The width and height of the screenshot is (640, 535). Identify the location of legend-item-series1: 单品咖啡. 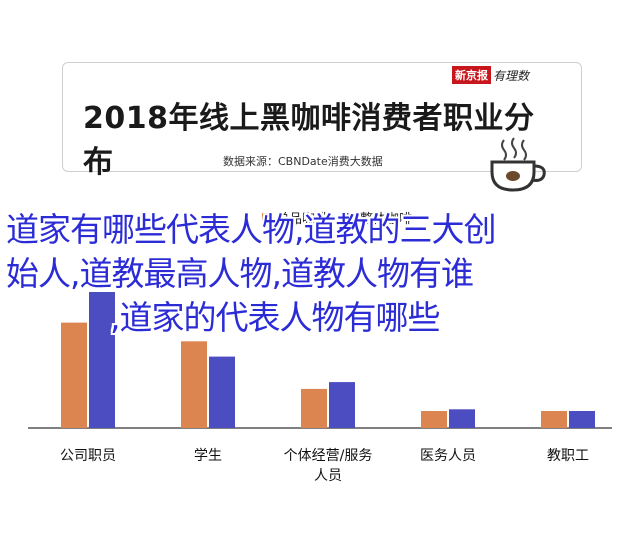
(295, 217).